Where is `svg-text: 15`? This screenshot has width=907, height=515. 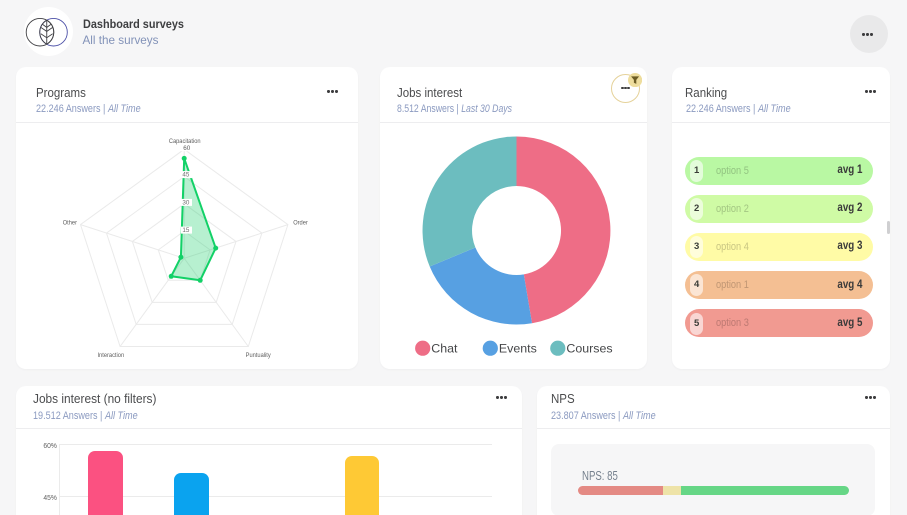
svg-text: 15 is located at coordinates (186, 230).